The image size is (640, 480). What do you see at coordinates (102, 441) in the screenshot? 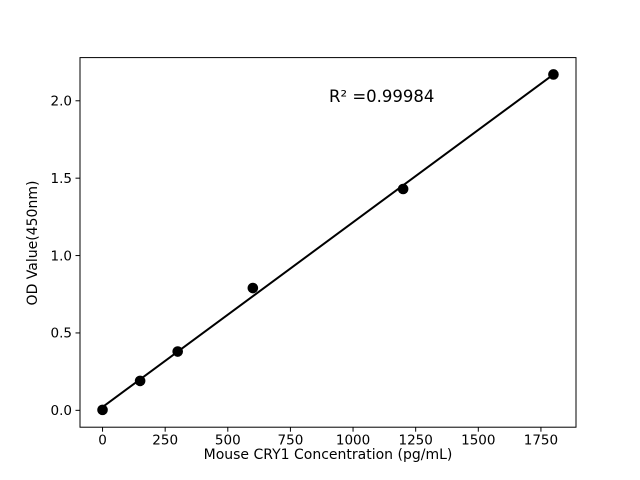
I see `x-tick-label: 0` at bounding box center [102, 441].